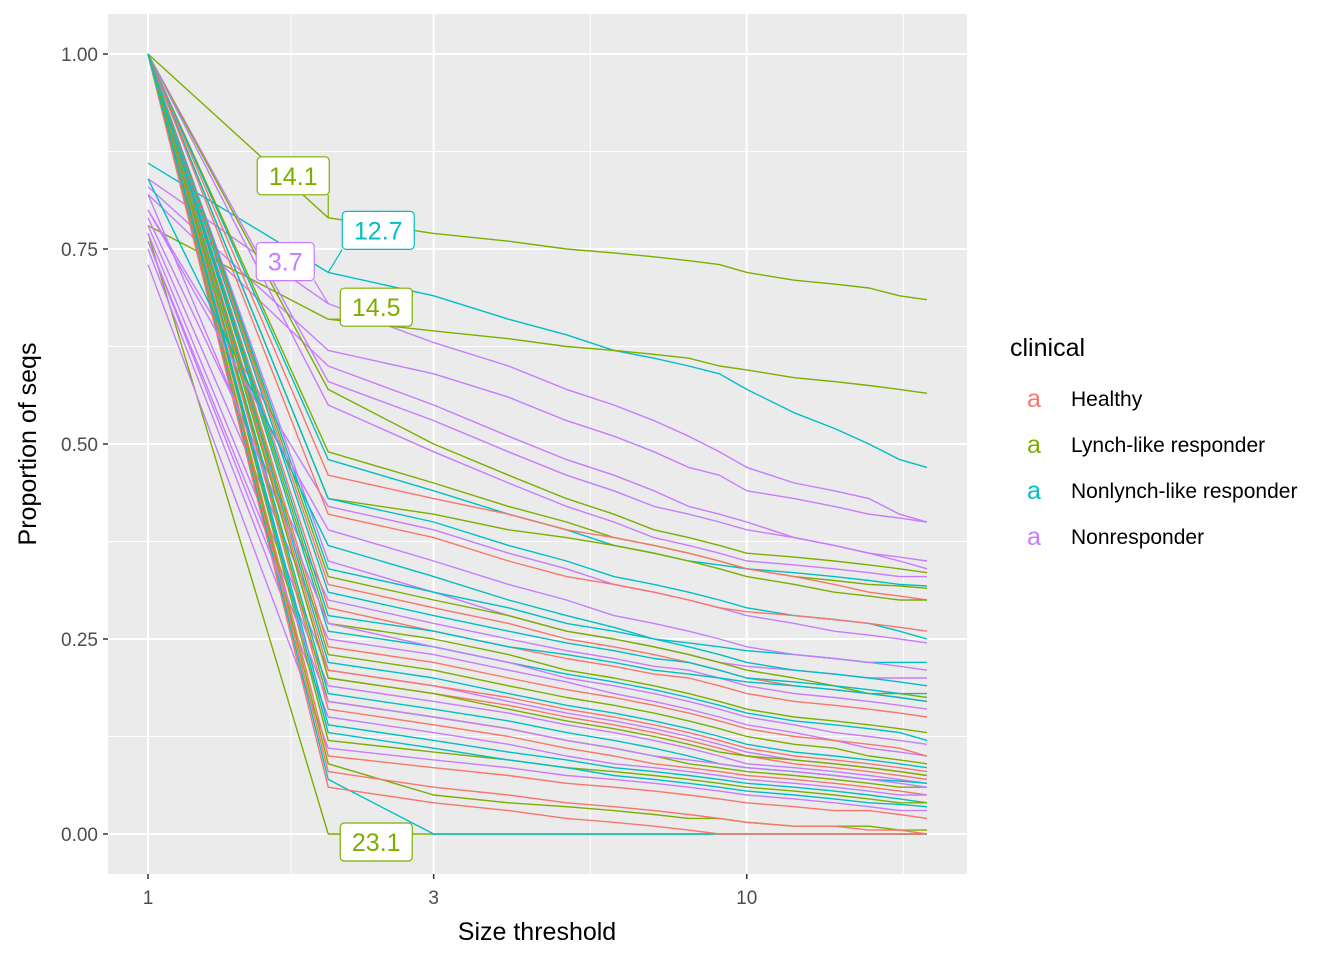 The height and width of the screenshot is (960, 1344). Describe the element at coordinates (1137, 537) in the screenshot. I see `legend-label: Nonresponder` at that location.